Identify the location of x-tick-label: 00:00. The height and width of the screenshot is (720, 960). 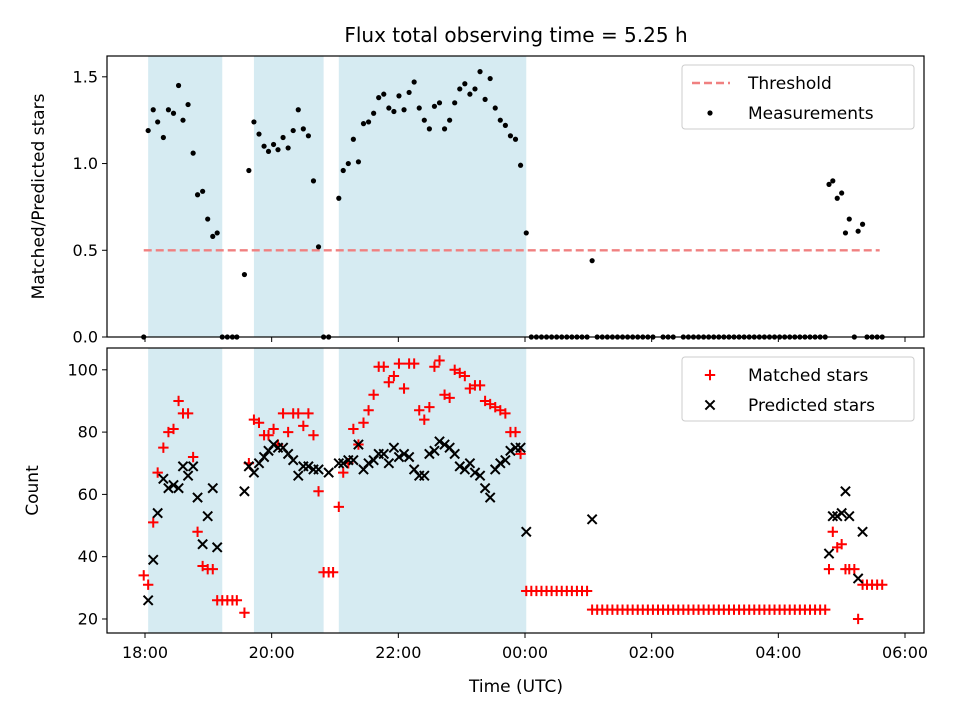
(525, 652).